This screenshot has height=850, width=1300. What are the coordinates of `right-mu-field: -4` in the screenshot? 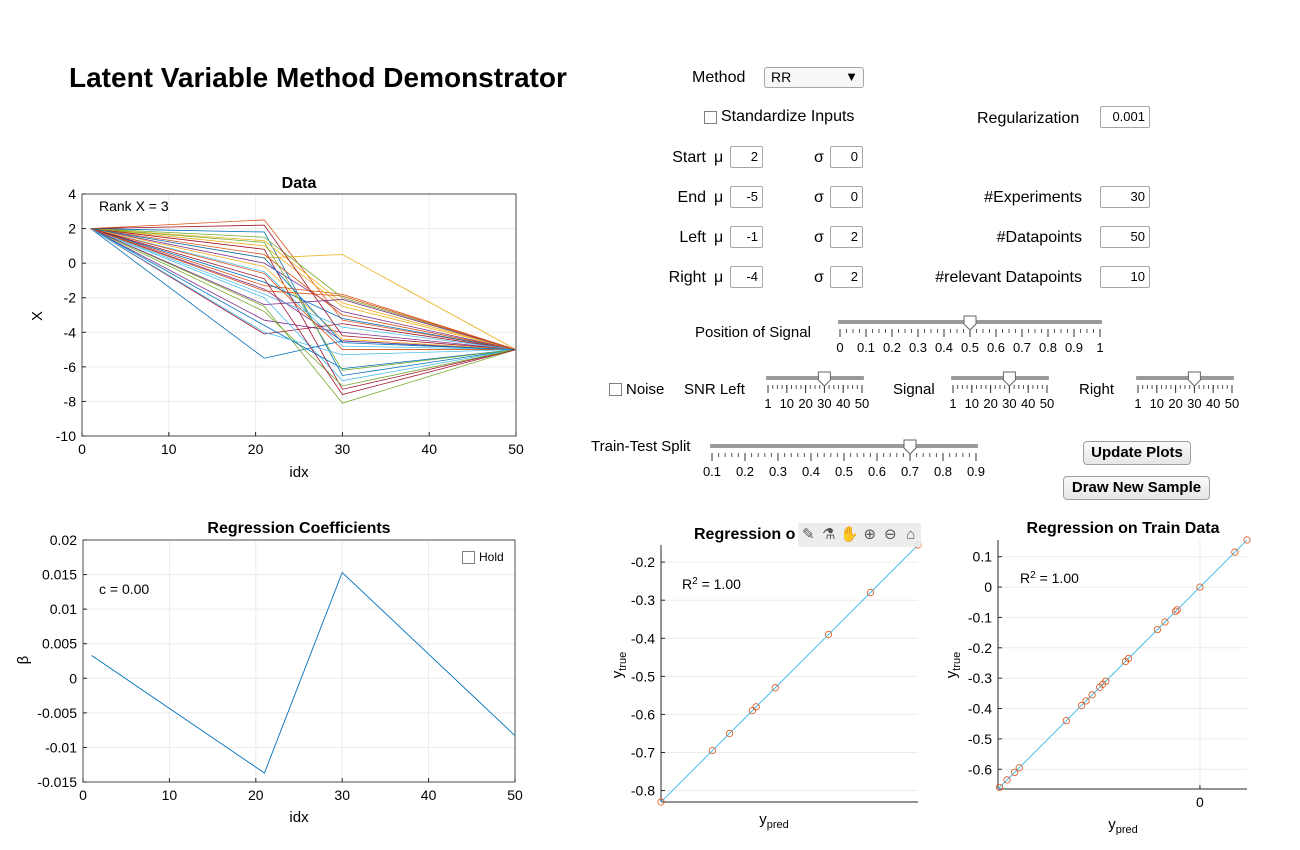 It's located at (746, 277).